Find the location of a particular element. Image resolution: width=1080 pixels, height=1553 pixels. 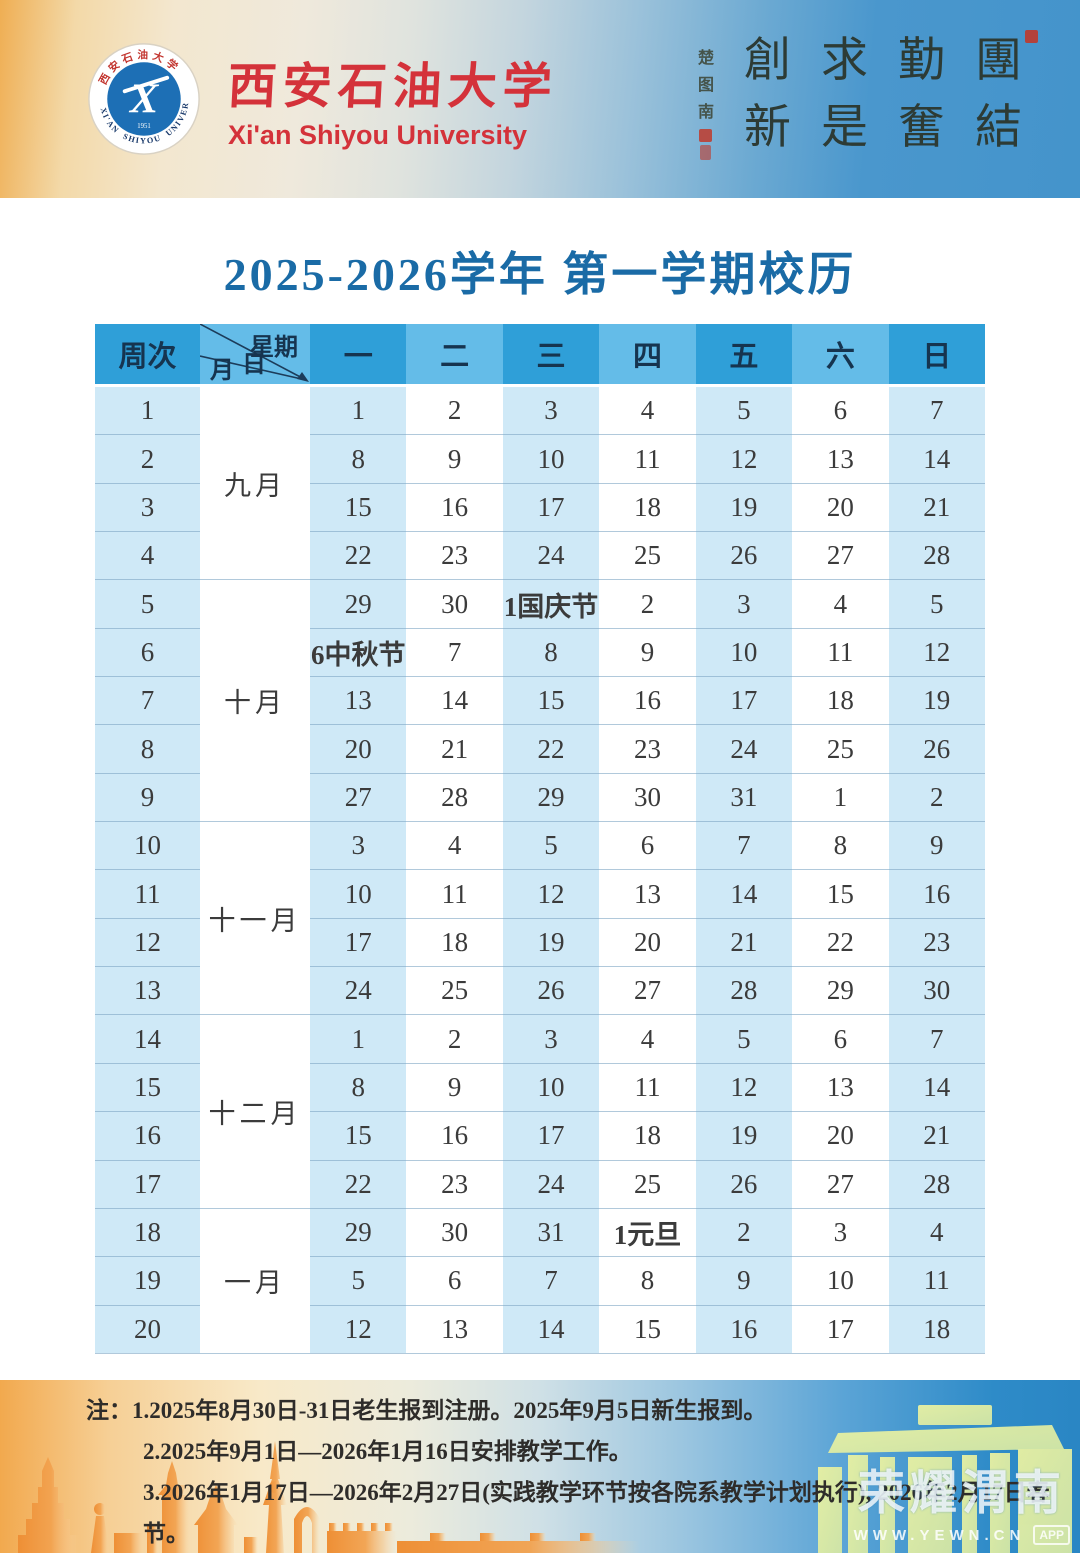

week-row: 10 十一月 3 4 5 6 7 8 9 is located at coordinates (540, 918).